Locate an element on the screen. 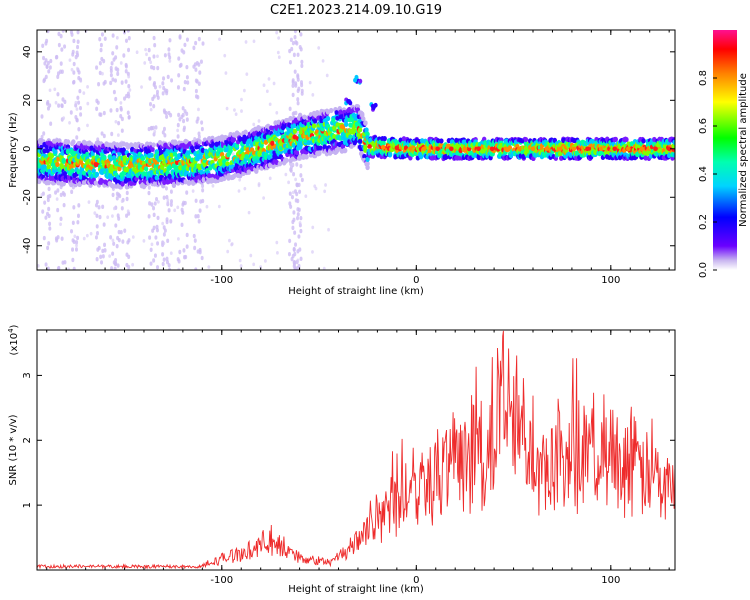 The width and height of the screenshot is (750, 600). snr-y-scale-base: (x10 is located at coordinates (14, 344).